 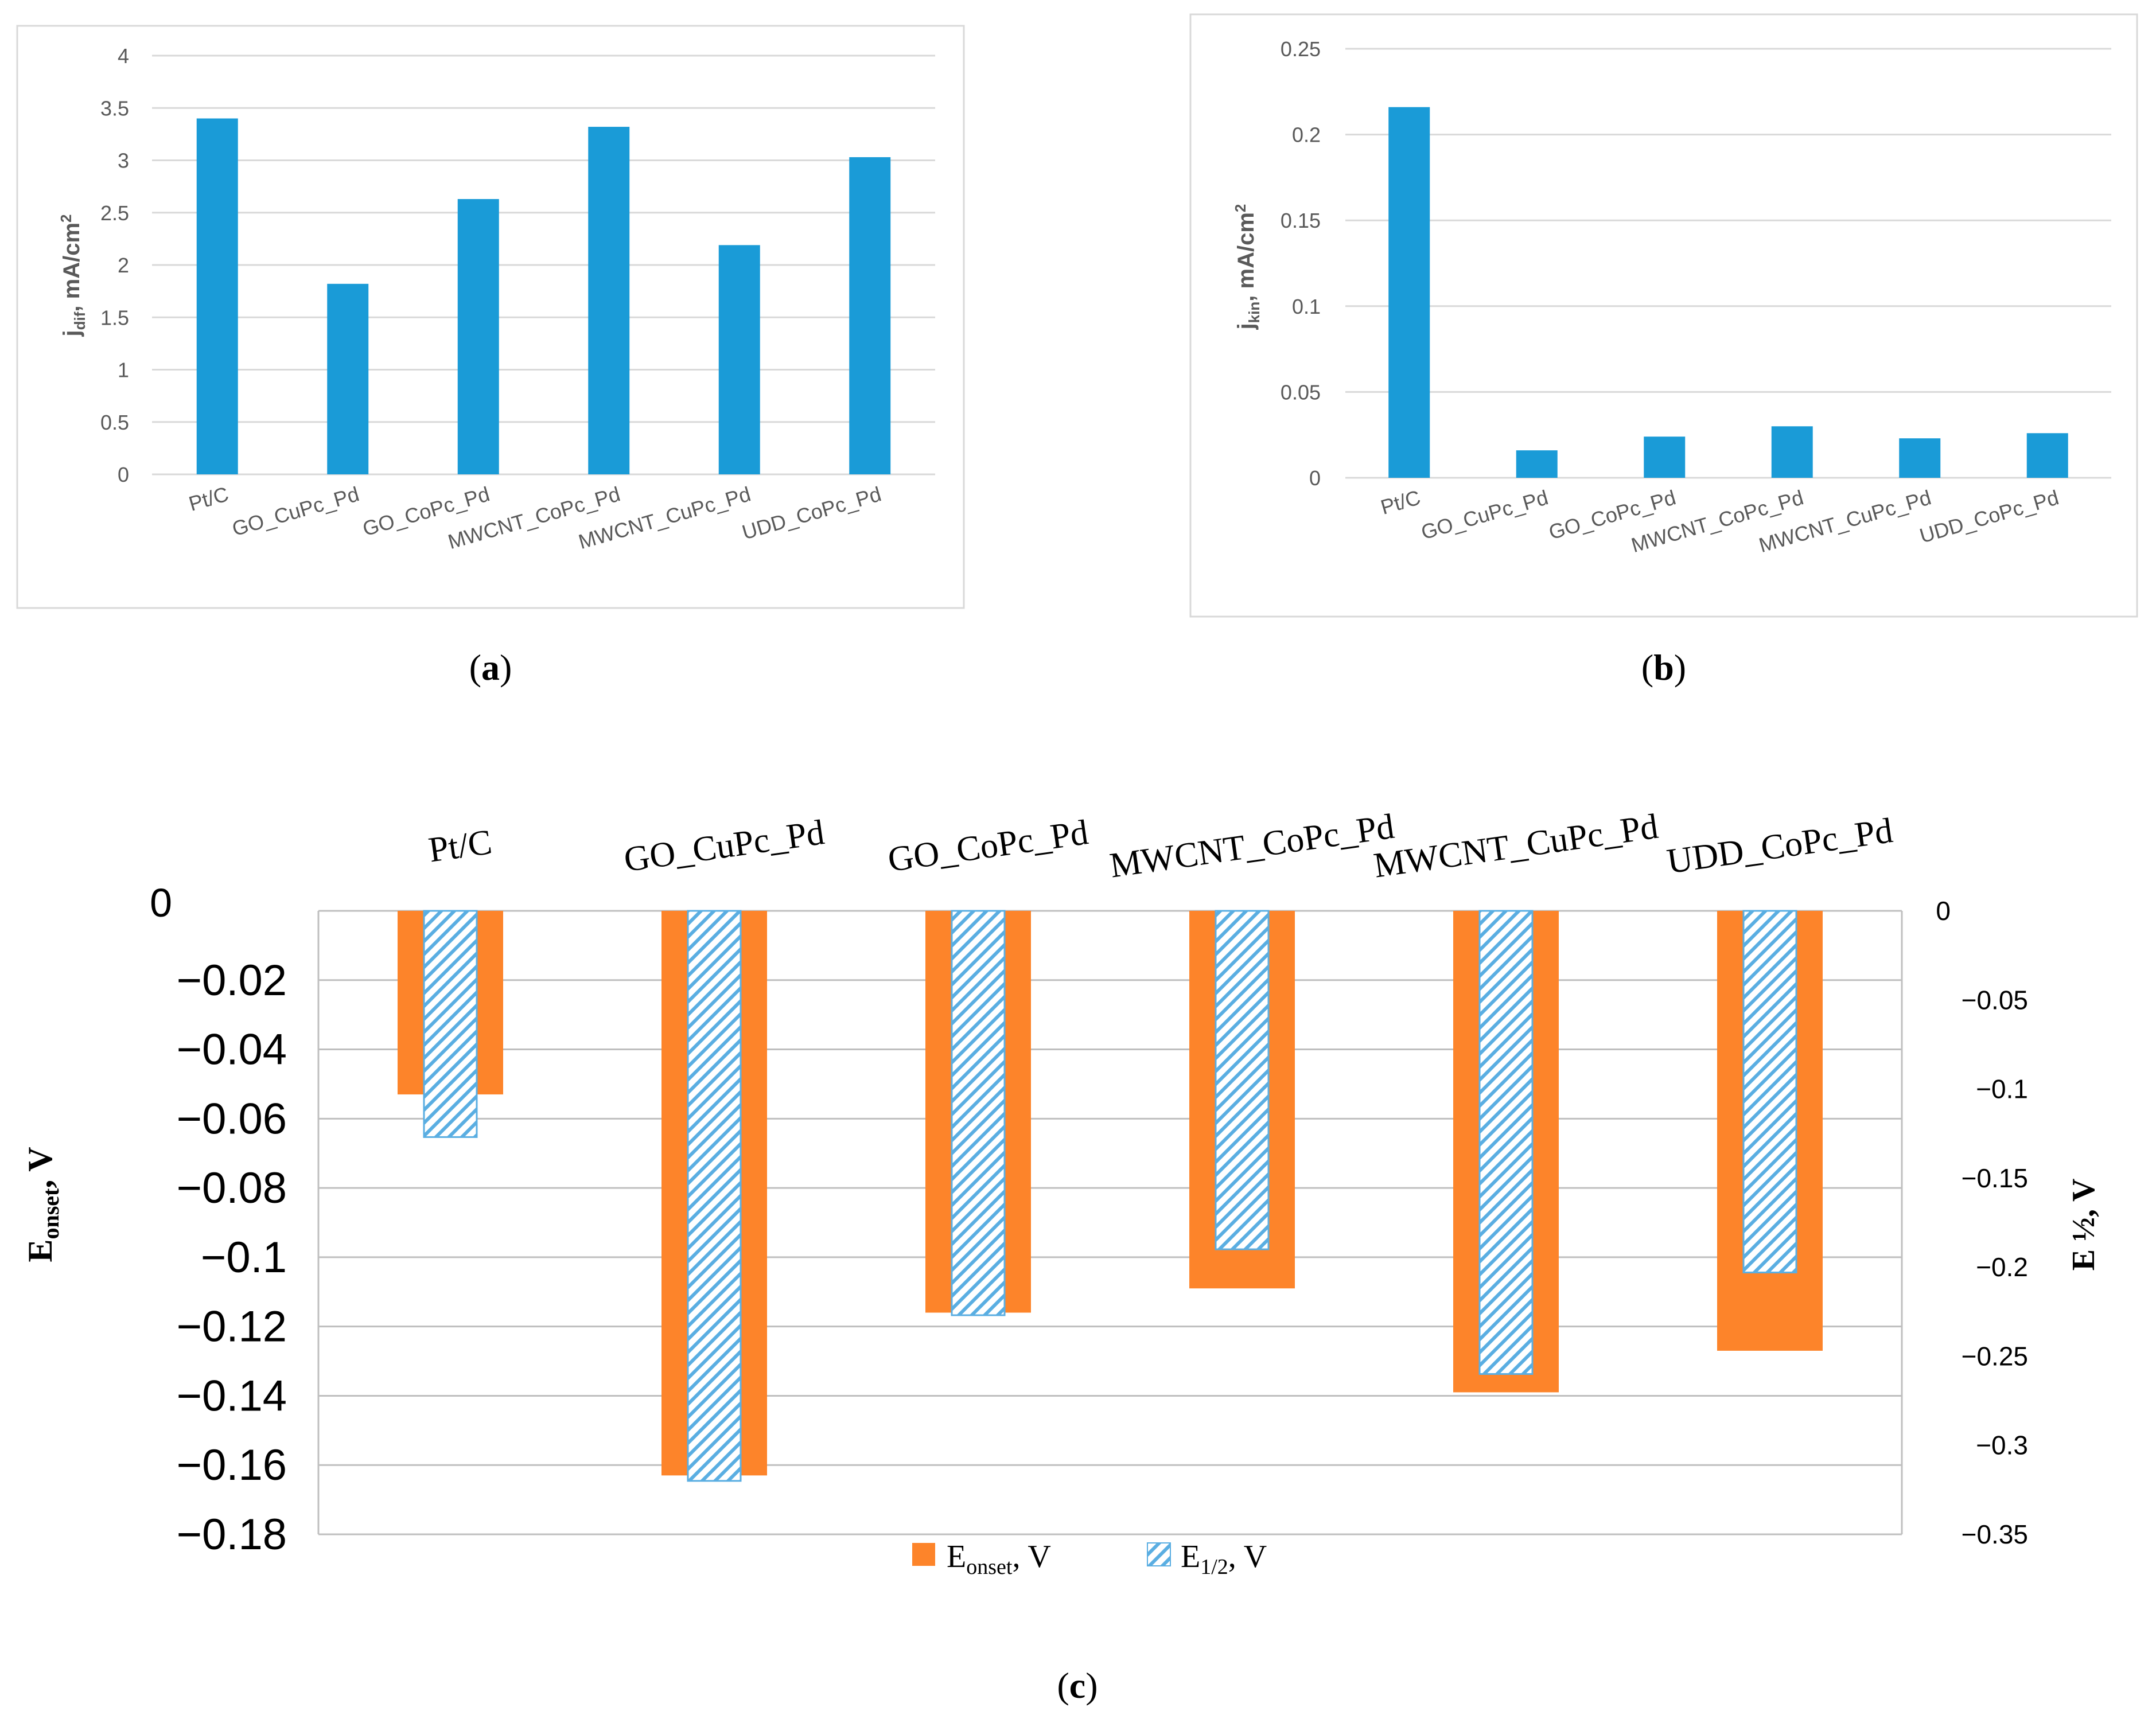 I want to click on chart-a-bar-pt-c, so click(x=217, y=296).